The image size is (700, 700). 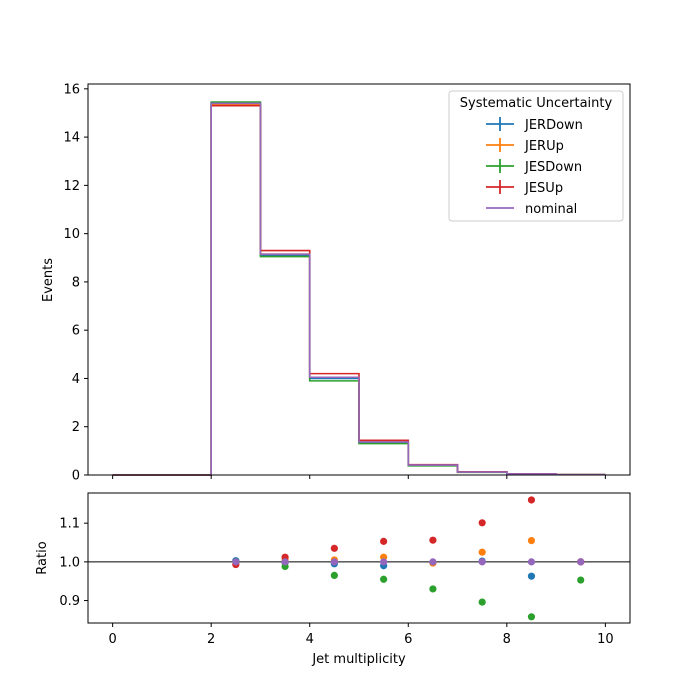 What do you see at coordinates (48, 280) in the screenshot?
I see `events-y-axis-label: Events` at bounding box center [48, 280].